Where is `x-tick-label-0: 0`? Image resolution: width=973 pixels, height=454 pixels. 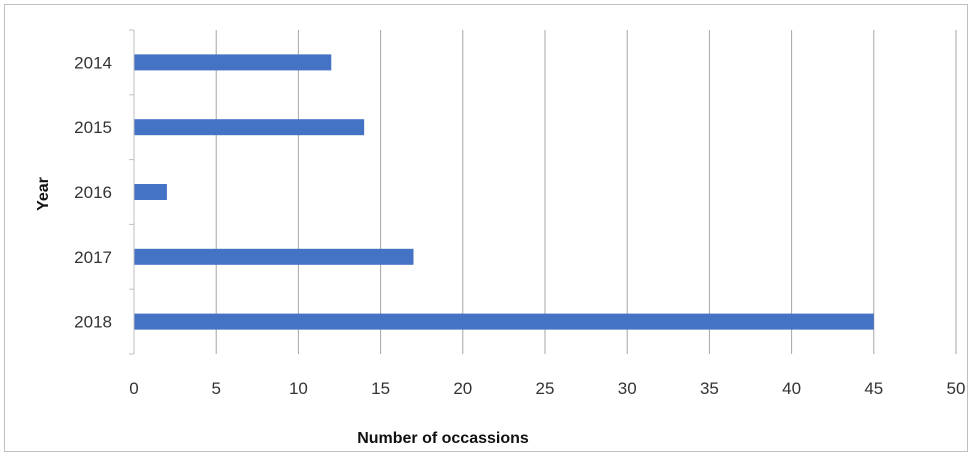 x-tick-label-0: 0 is located at coordinates (133, 388).